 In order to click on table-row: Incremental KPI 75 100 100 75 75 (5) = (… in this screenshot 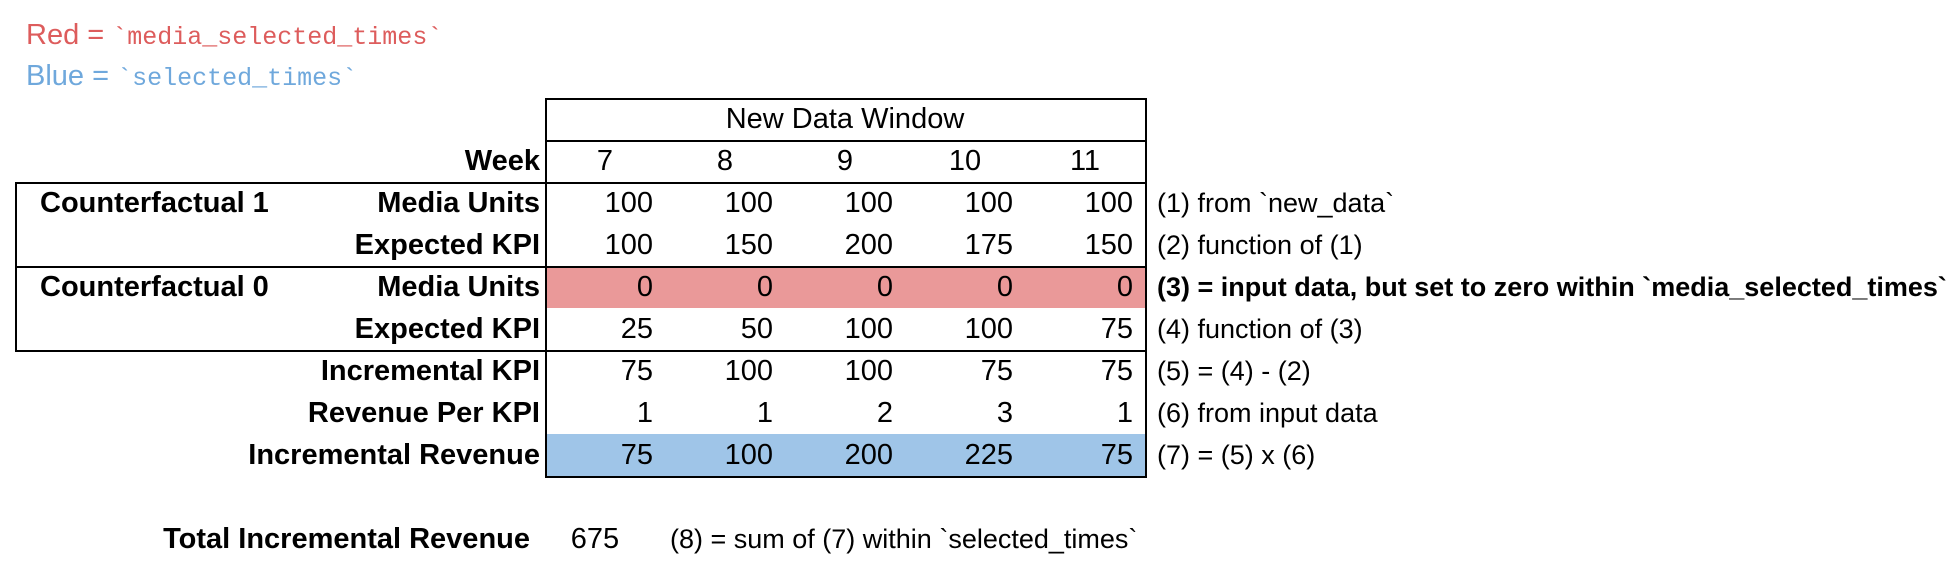, I will do `click(980, 371)`.